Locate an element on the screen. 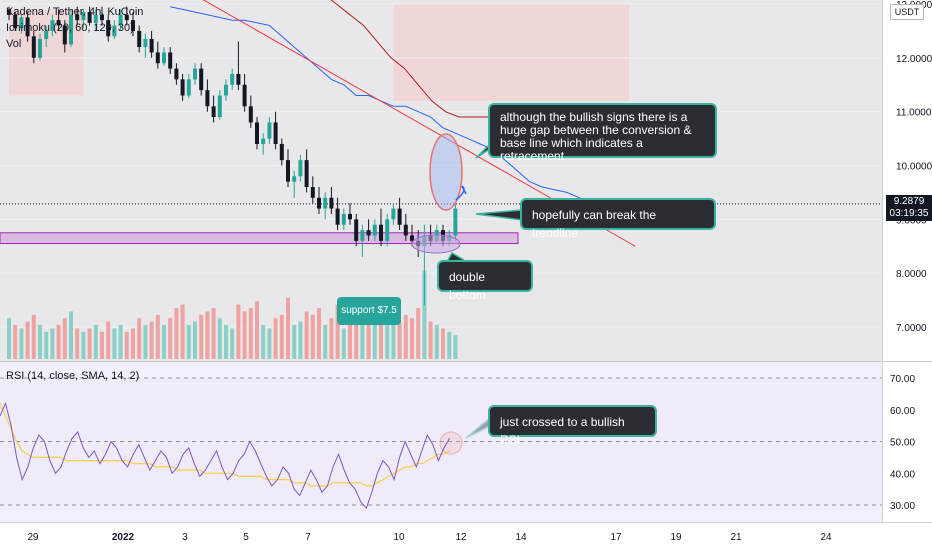 This screenshot has height=550, width=932. price-tick-label: 12.0000 is located at coordinates (914, 59).